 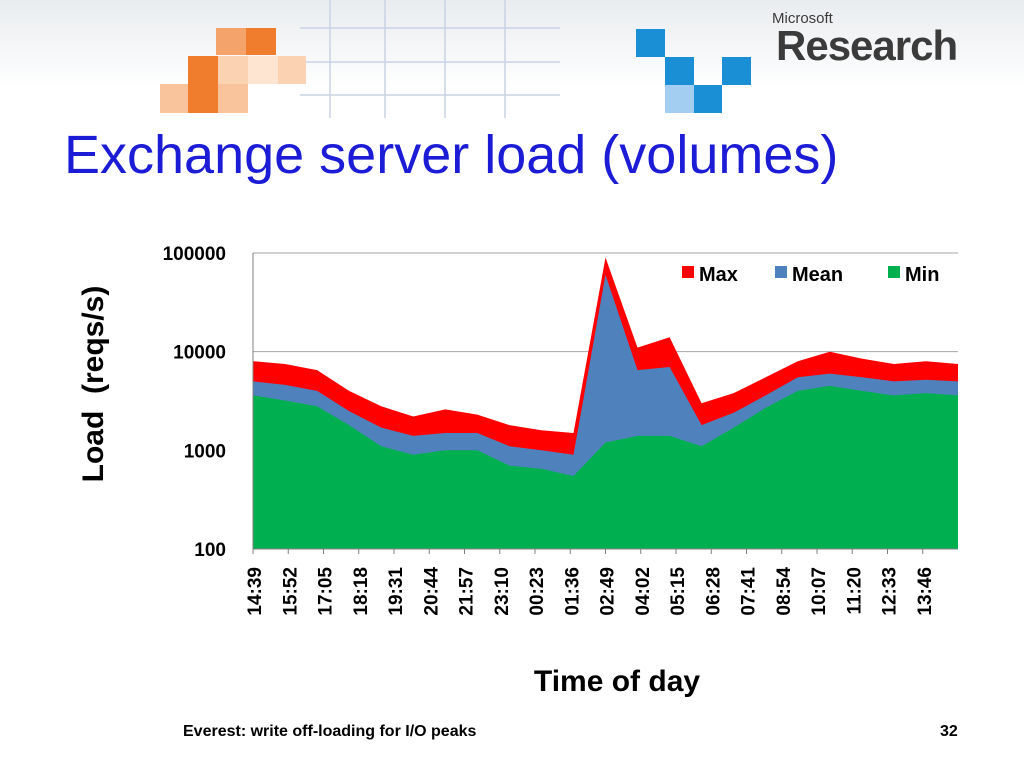 What do you see at coordinates (194, 254) in the screenshot?
I see `y-tick-label: 100000` at bounding box center [194, 254].